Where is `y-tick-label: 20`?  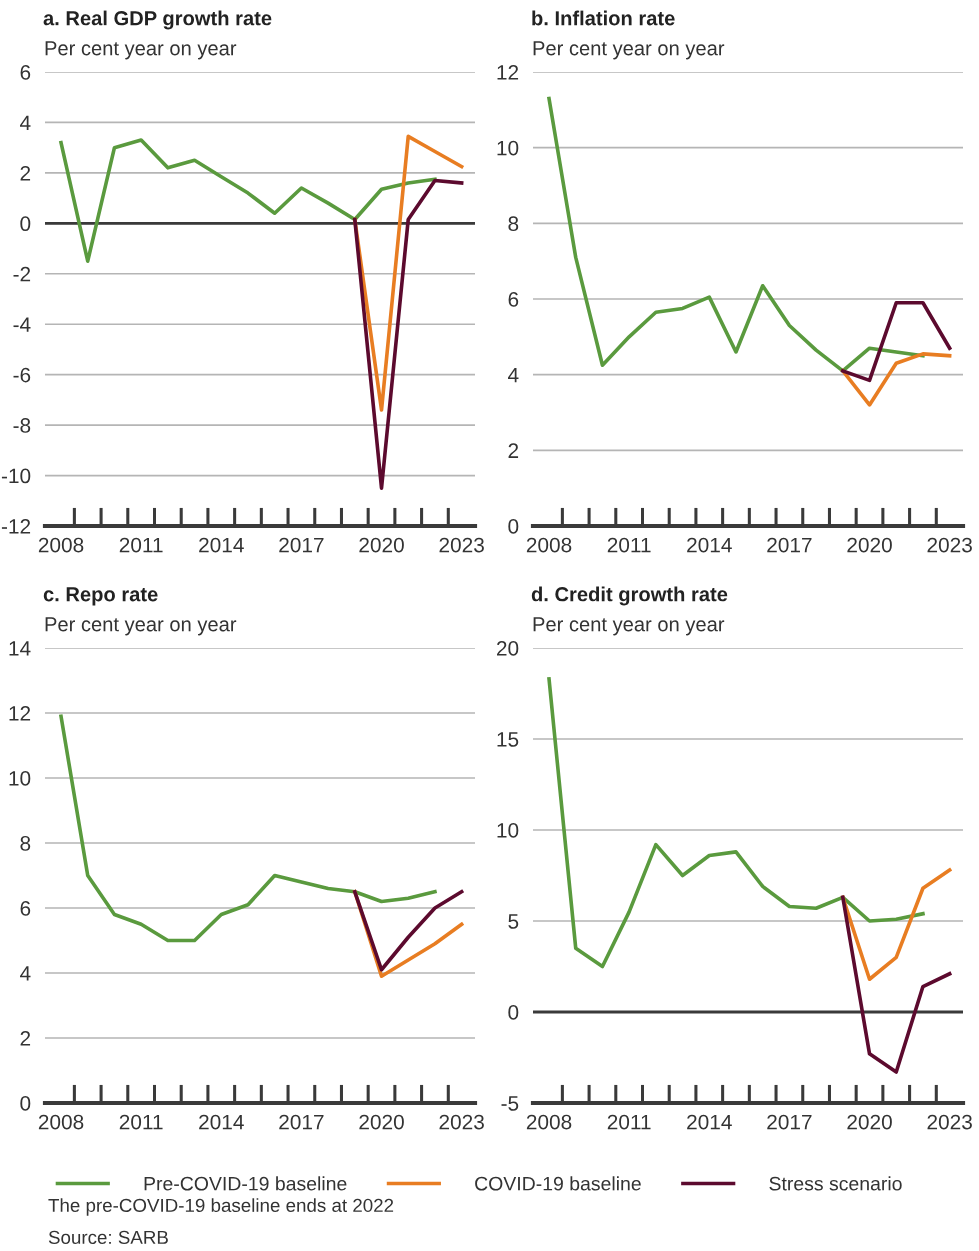
y-tick-label: 20 is located at coordinates (507, 648).